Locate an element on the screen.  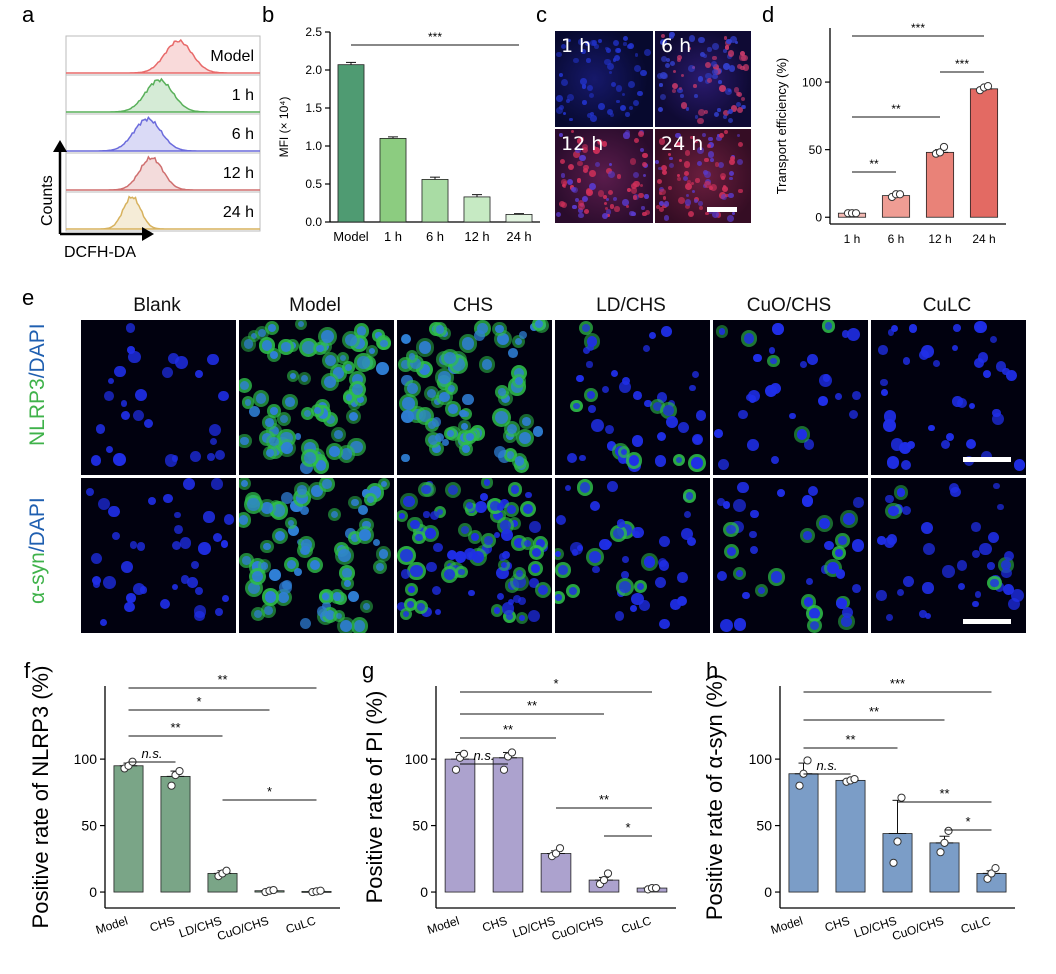
significance-label: * is located at coordinates (269, 791).